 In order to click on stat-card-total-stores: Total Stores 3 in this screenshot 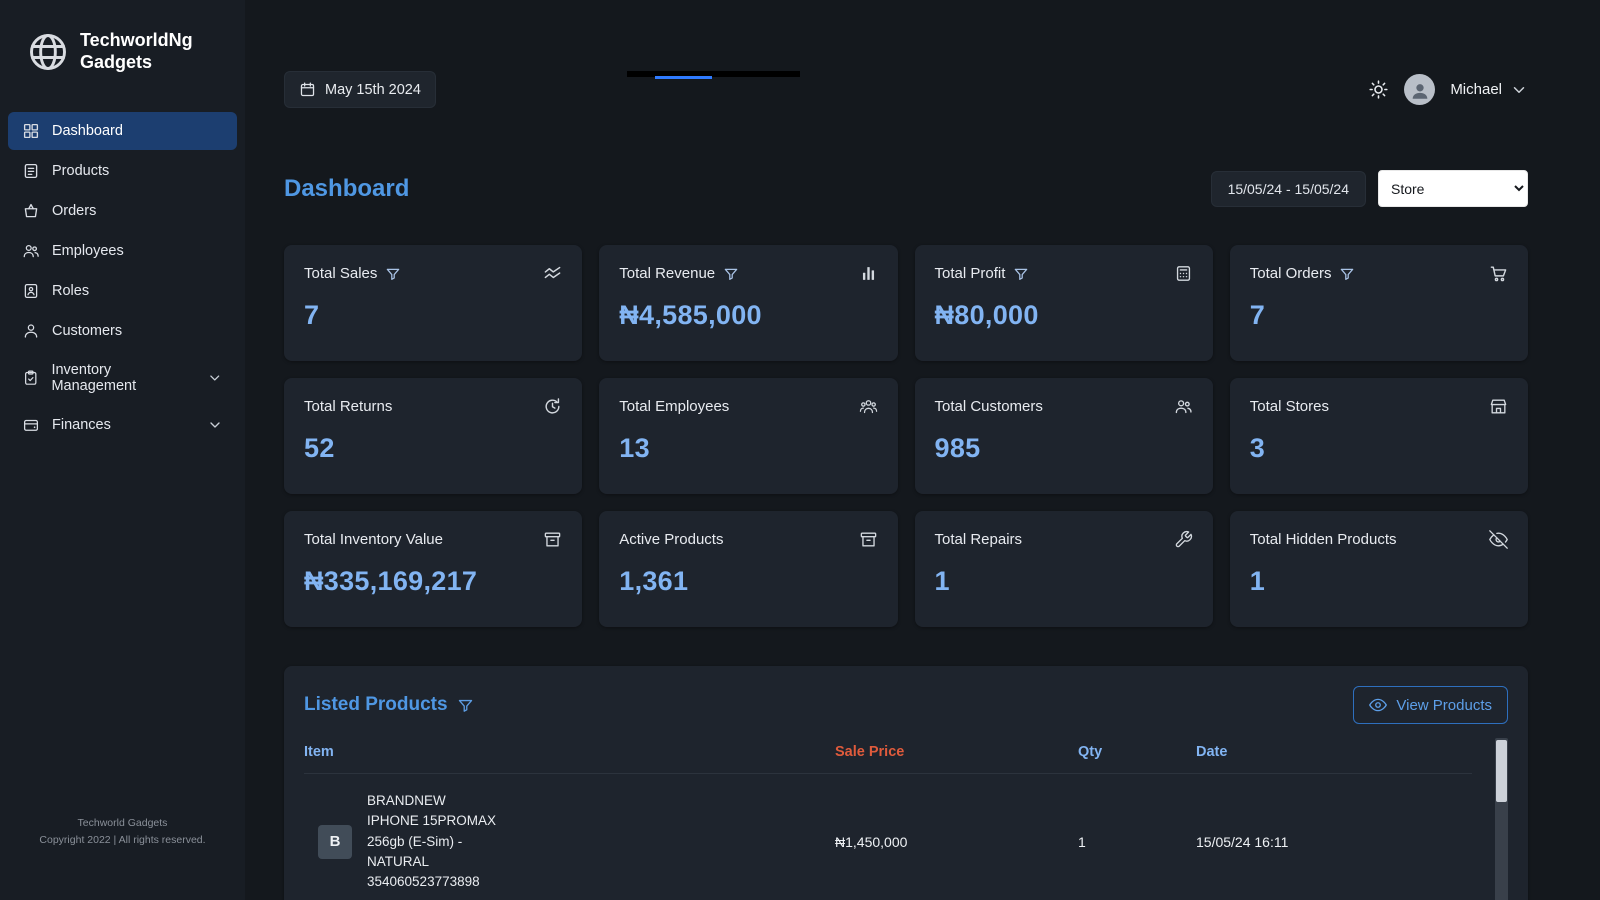, I will do `click(1378, 436)`.